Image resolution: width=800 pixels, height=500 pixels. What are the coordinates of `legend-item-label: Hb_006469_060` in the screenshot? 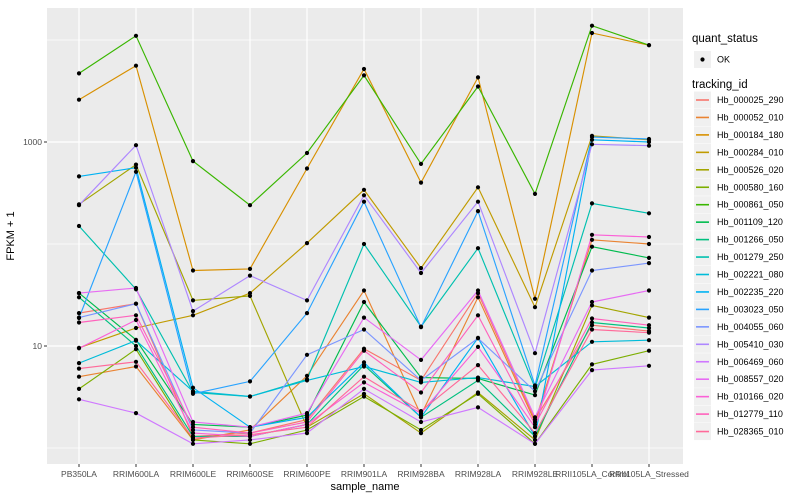 It's located at (750, 362).